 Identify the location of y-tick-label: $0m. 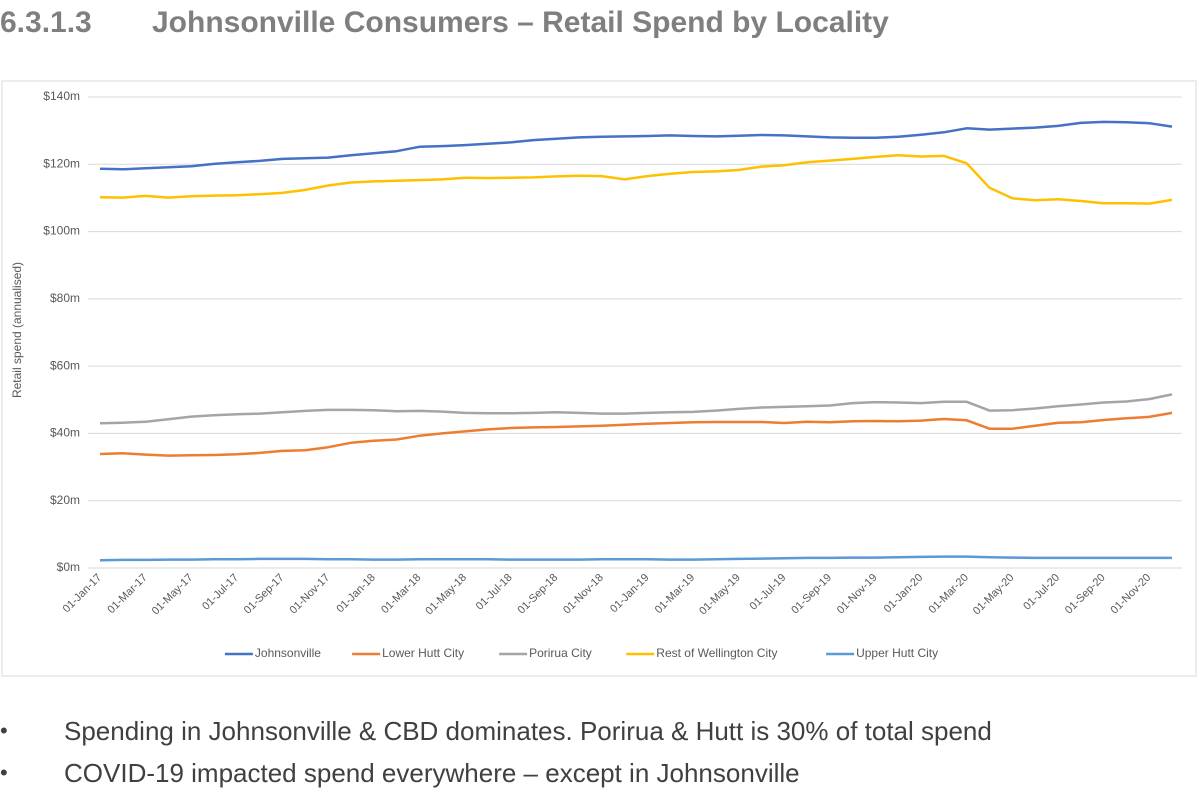
(68, 567).